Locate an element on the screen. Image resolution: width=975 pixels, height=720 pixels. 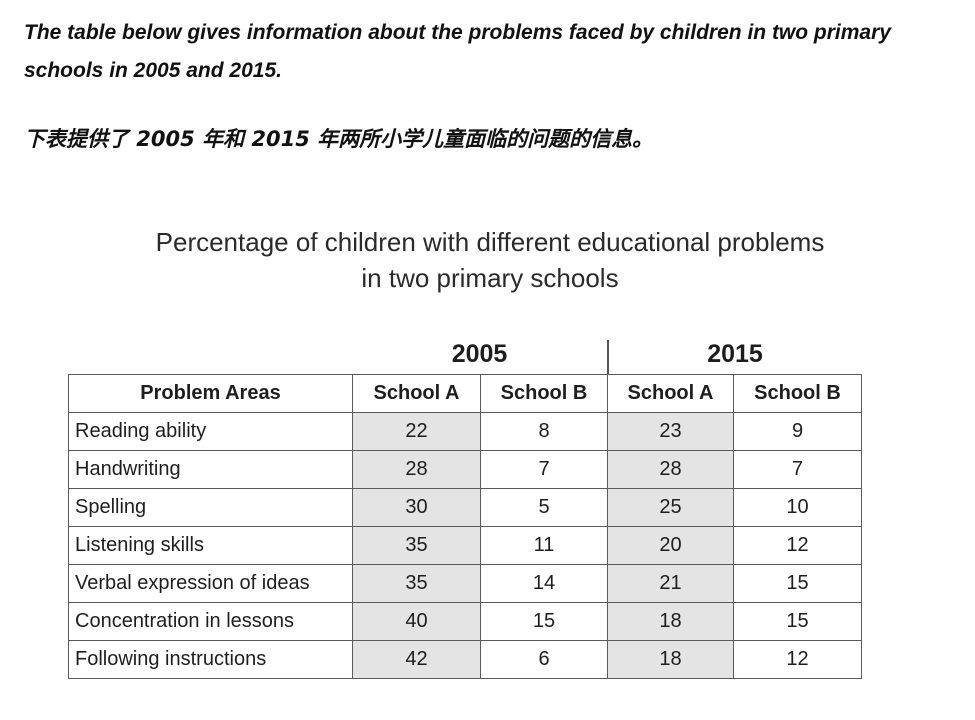
value-cell: 6 is located at coordinates (544, 659).